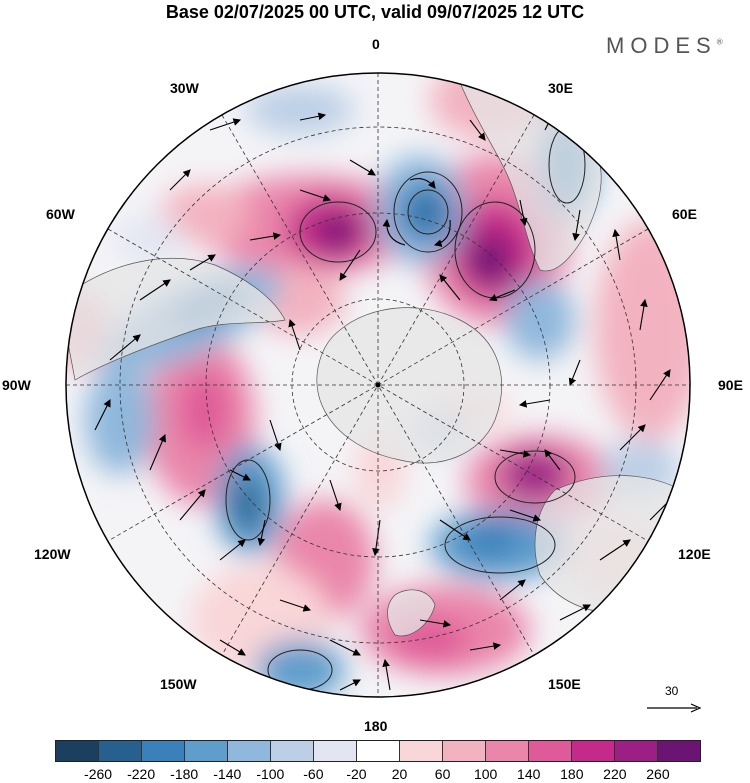 This screenshot has width=750, height=783. Describe the element at coordinates (485, 774) in the screenshot. I see `colorbar-tick-label: 100` at that location.